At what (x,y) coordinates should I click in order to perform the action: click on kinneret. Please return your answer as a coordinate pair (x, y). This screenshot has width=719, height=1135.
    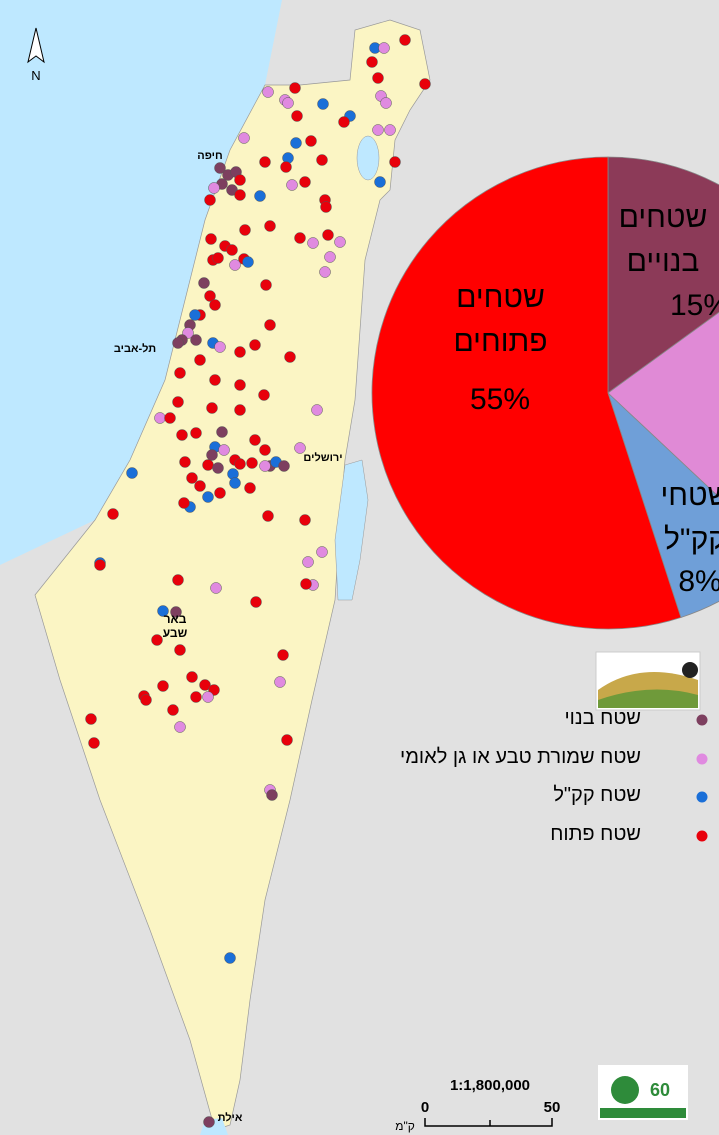
    Looking at the image, I should click on (368, 158).